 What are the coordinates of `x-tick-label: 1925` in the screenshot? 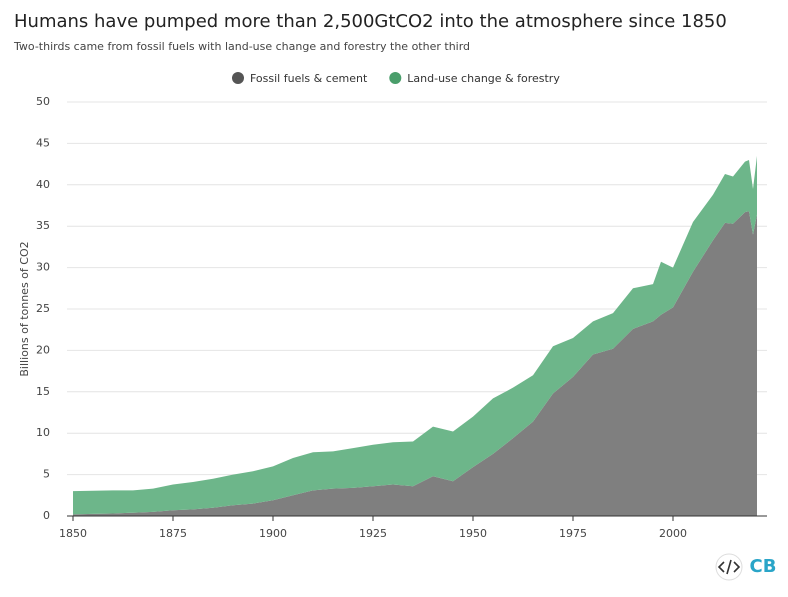 It's located at (373, 533).